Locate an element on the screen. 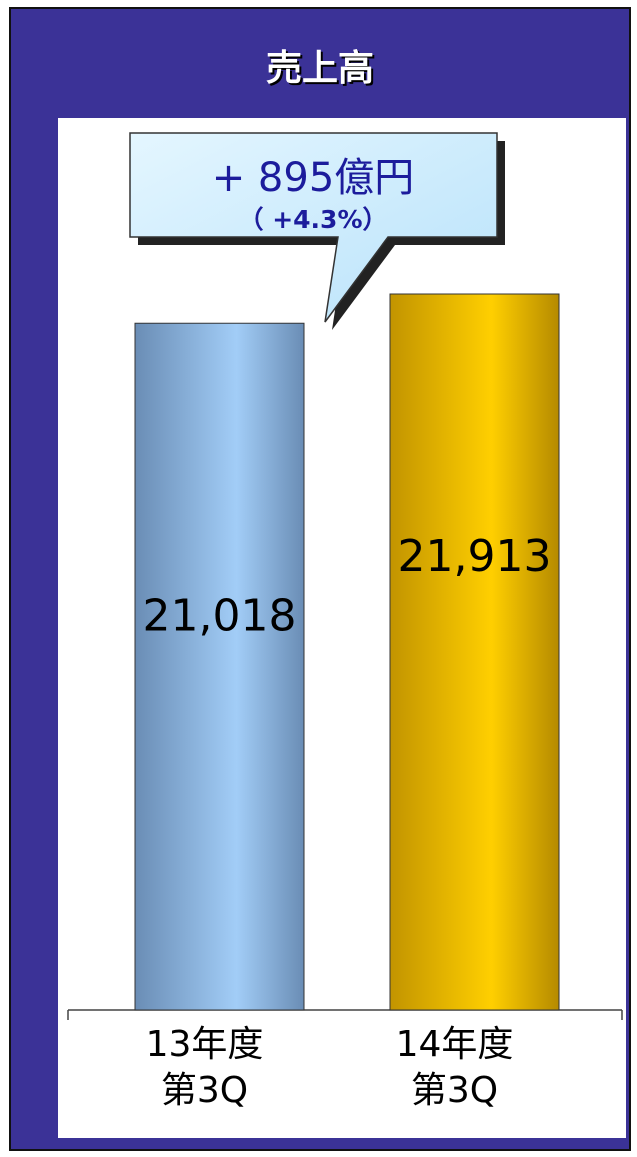 The height and width of the screenshot is (1157, 637). callout is located at coordinates (313, 227).